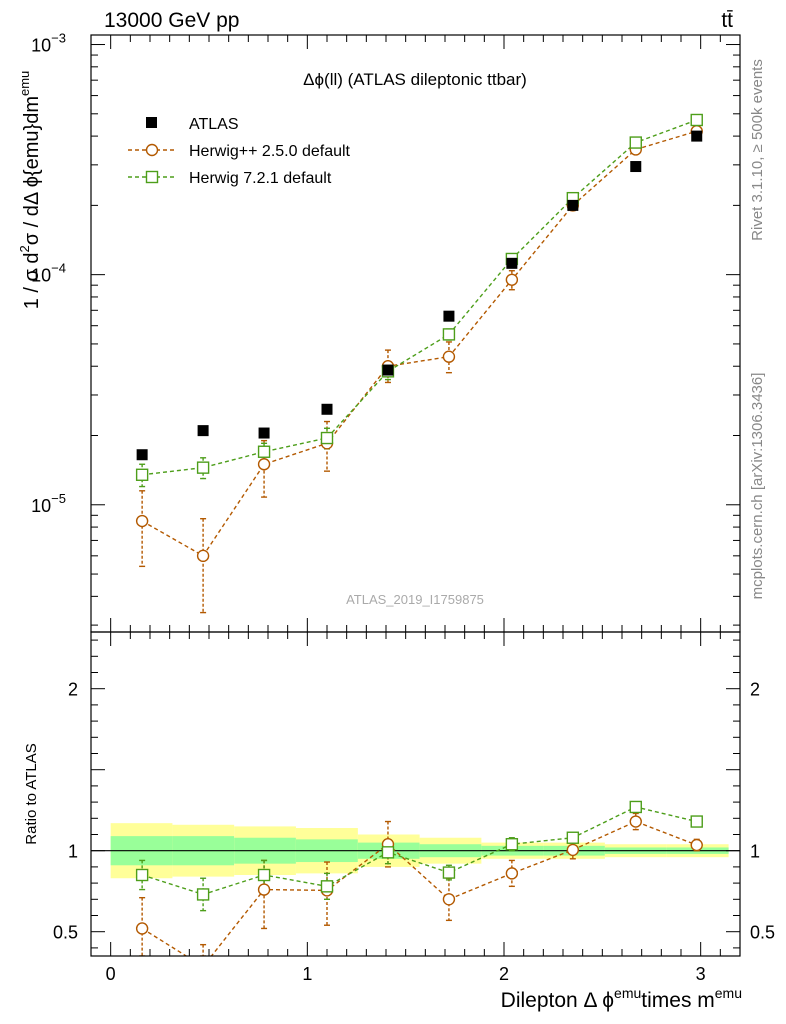  I want to click on ratio-xlabel-part2: times m, so click(678, 1000).